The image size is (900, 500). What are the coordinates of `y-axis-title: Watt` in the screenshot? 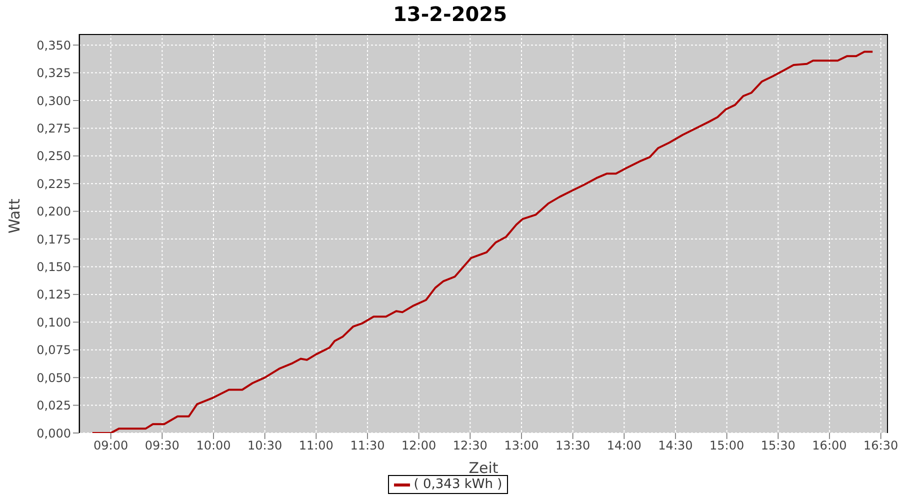 It's located at (14, 216).